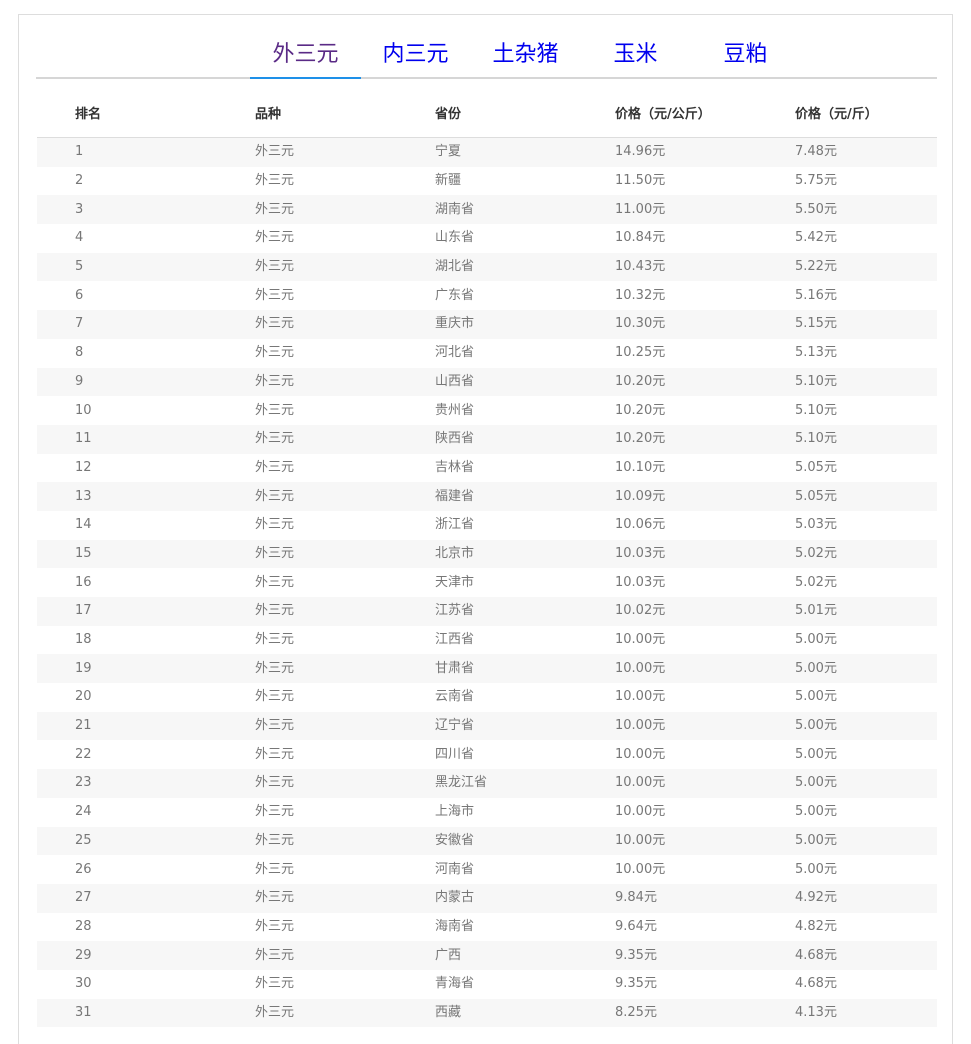 This screenshot has height=1044, width=971. Describe the element at coordinates (487, 697) in the screenshot. I see `table-row: 20 外三元 云南省 10.00元 5.00元` at that location.